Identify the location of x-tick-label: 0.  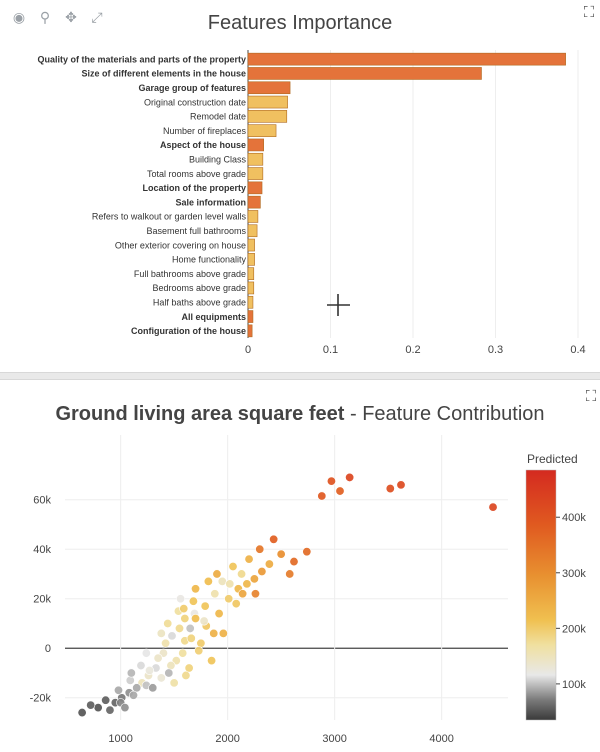
(248, 350).